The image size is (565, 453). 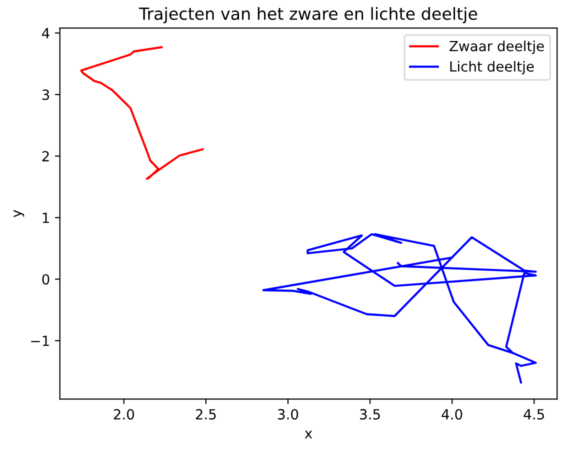 I want to click on y-tick-label: 3, so click(x=46, y=95).